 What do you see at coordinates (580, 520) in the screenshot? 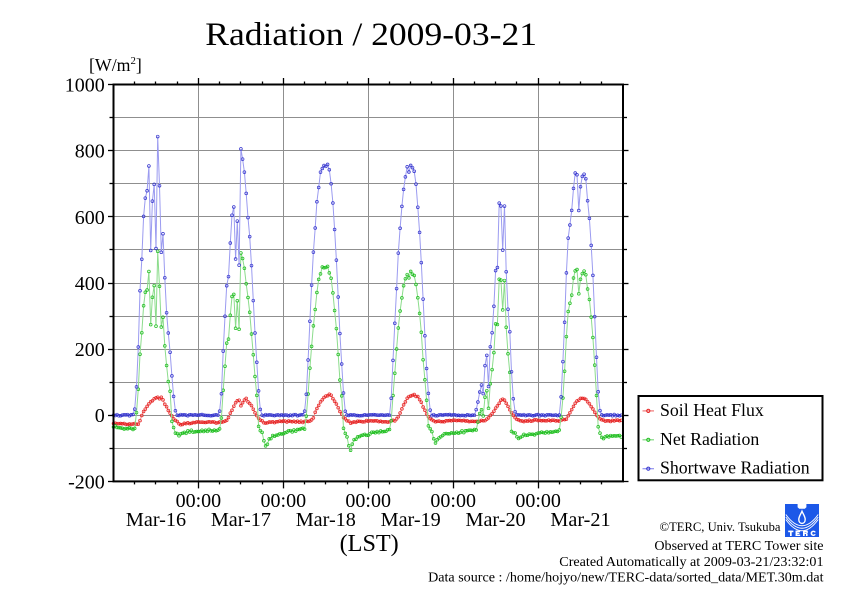
I see `svg-text: Mar-21` at bounding box center [580, 520].